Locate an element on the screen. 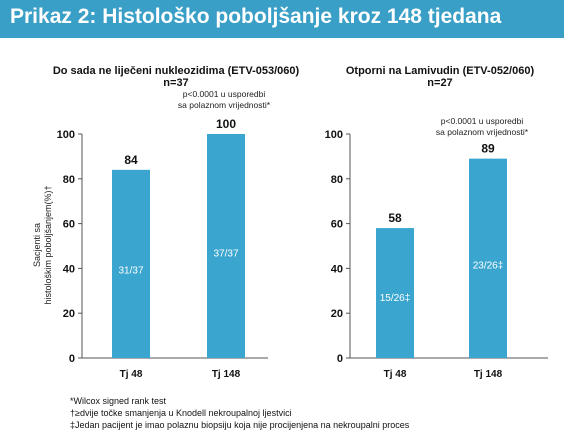 The image size is (564, 432). bar-value-label: 100 is located at coordinates (226, 124).